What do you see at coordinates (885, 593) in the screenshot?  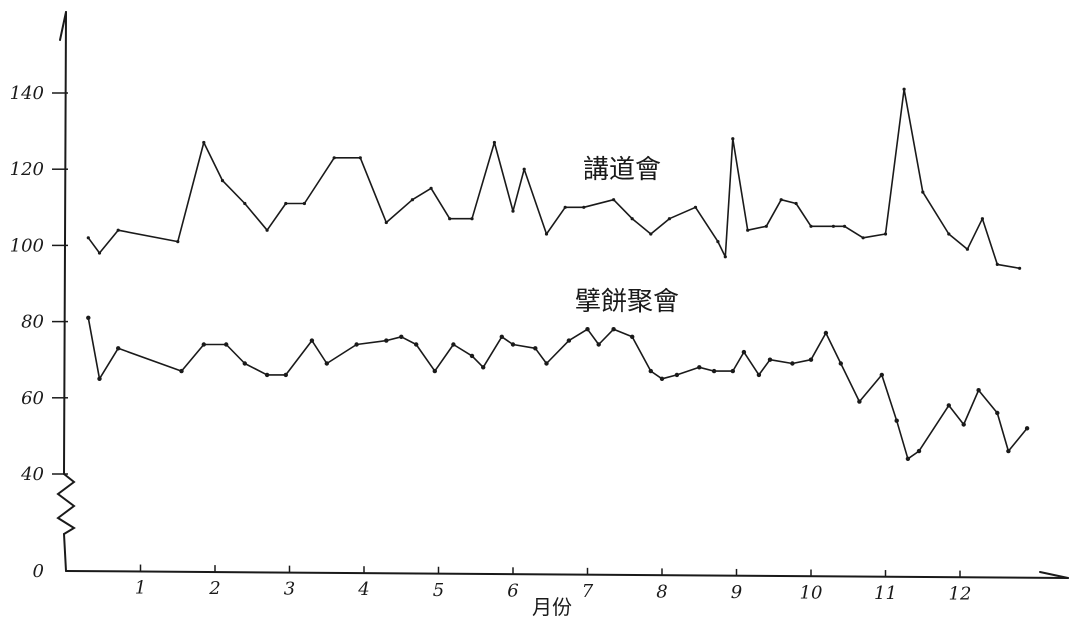 I see `x-tick-label: 11` at bounding box center [885, 593].